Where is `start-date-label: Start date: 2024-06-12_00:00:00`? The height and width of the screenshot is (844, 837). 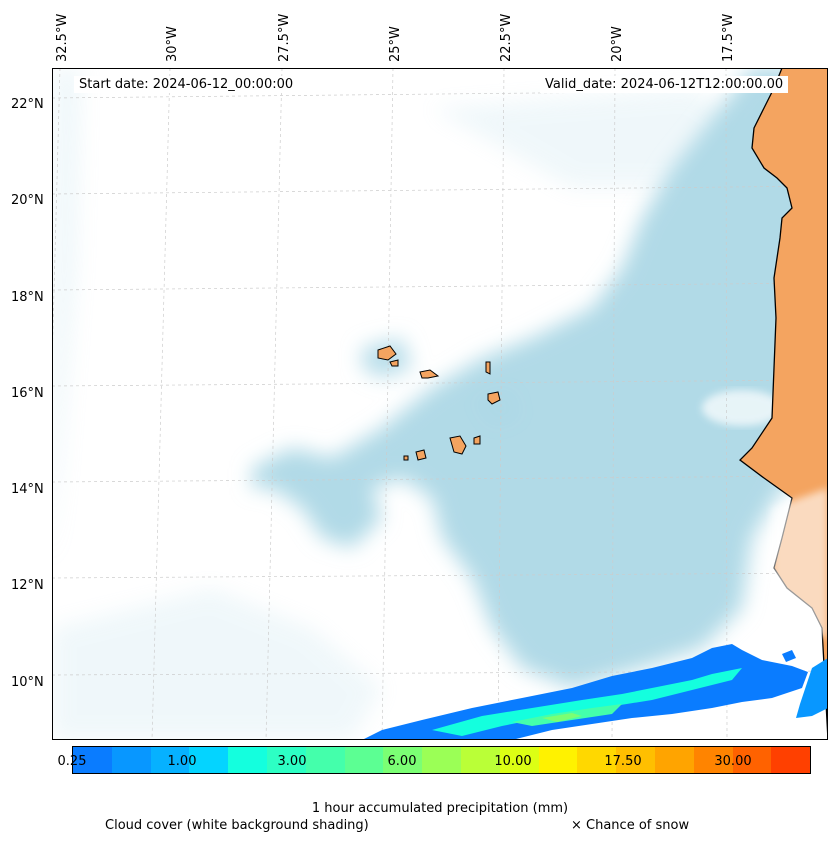 start-date-label: Start date: 2024-06-12_00:00:00 is located at coordinates (186, 84).